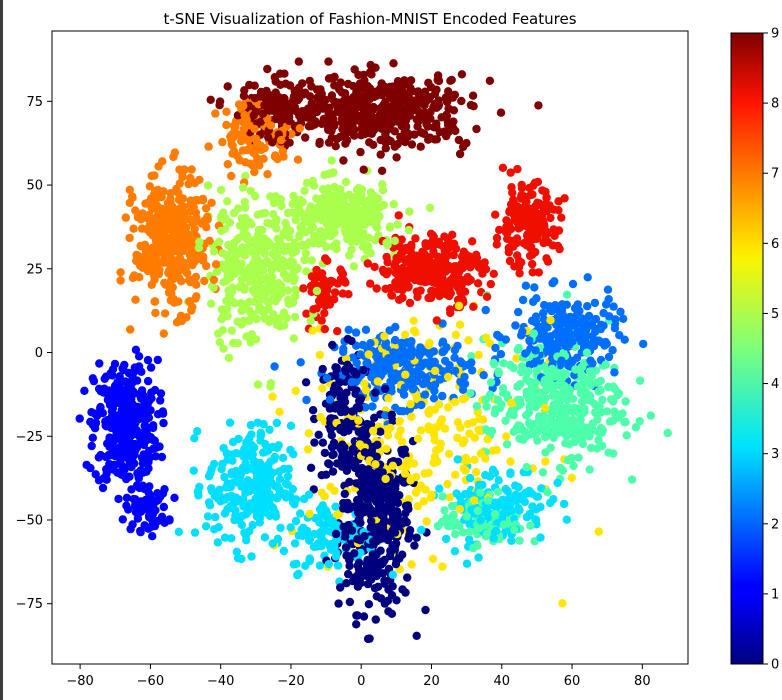 Image resolution: width=782 pixels, height=700 pixels. Describe the element at coordinates (29, 520) in the screenshot. I see `y-tick-label: −50` at that location.